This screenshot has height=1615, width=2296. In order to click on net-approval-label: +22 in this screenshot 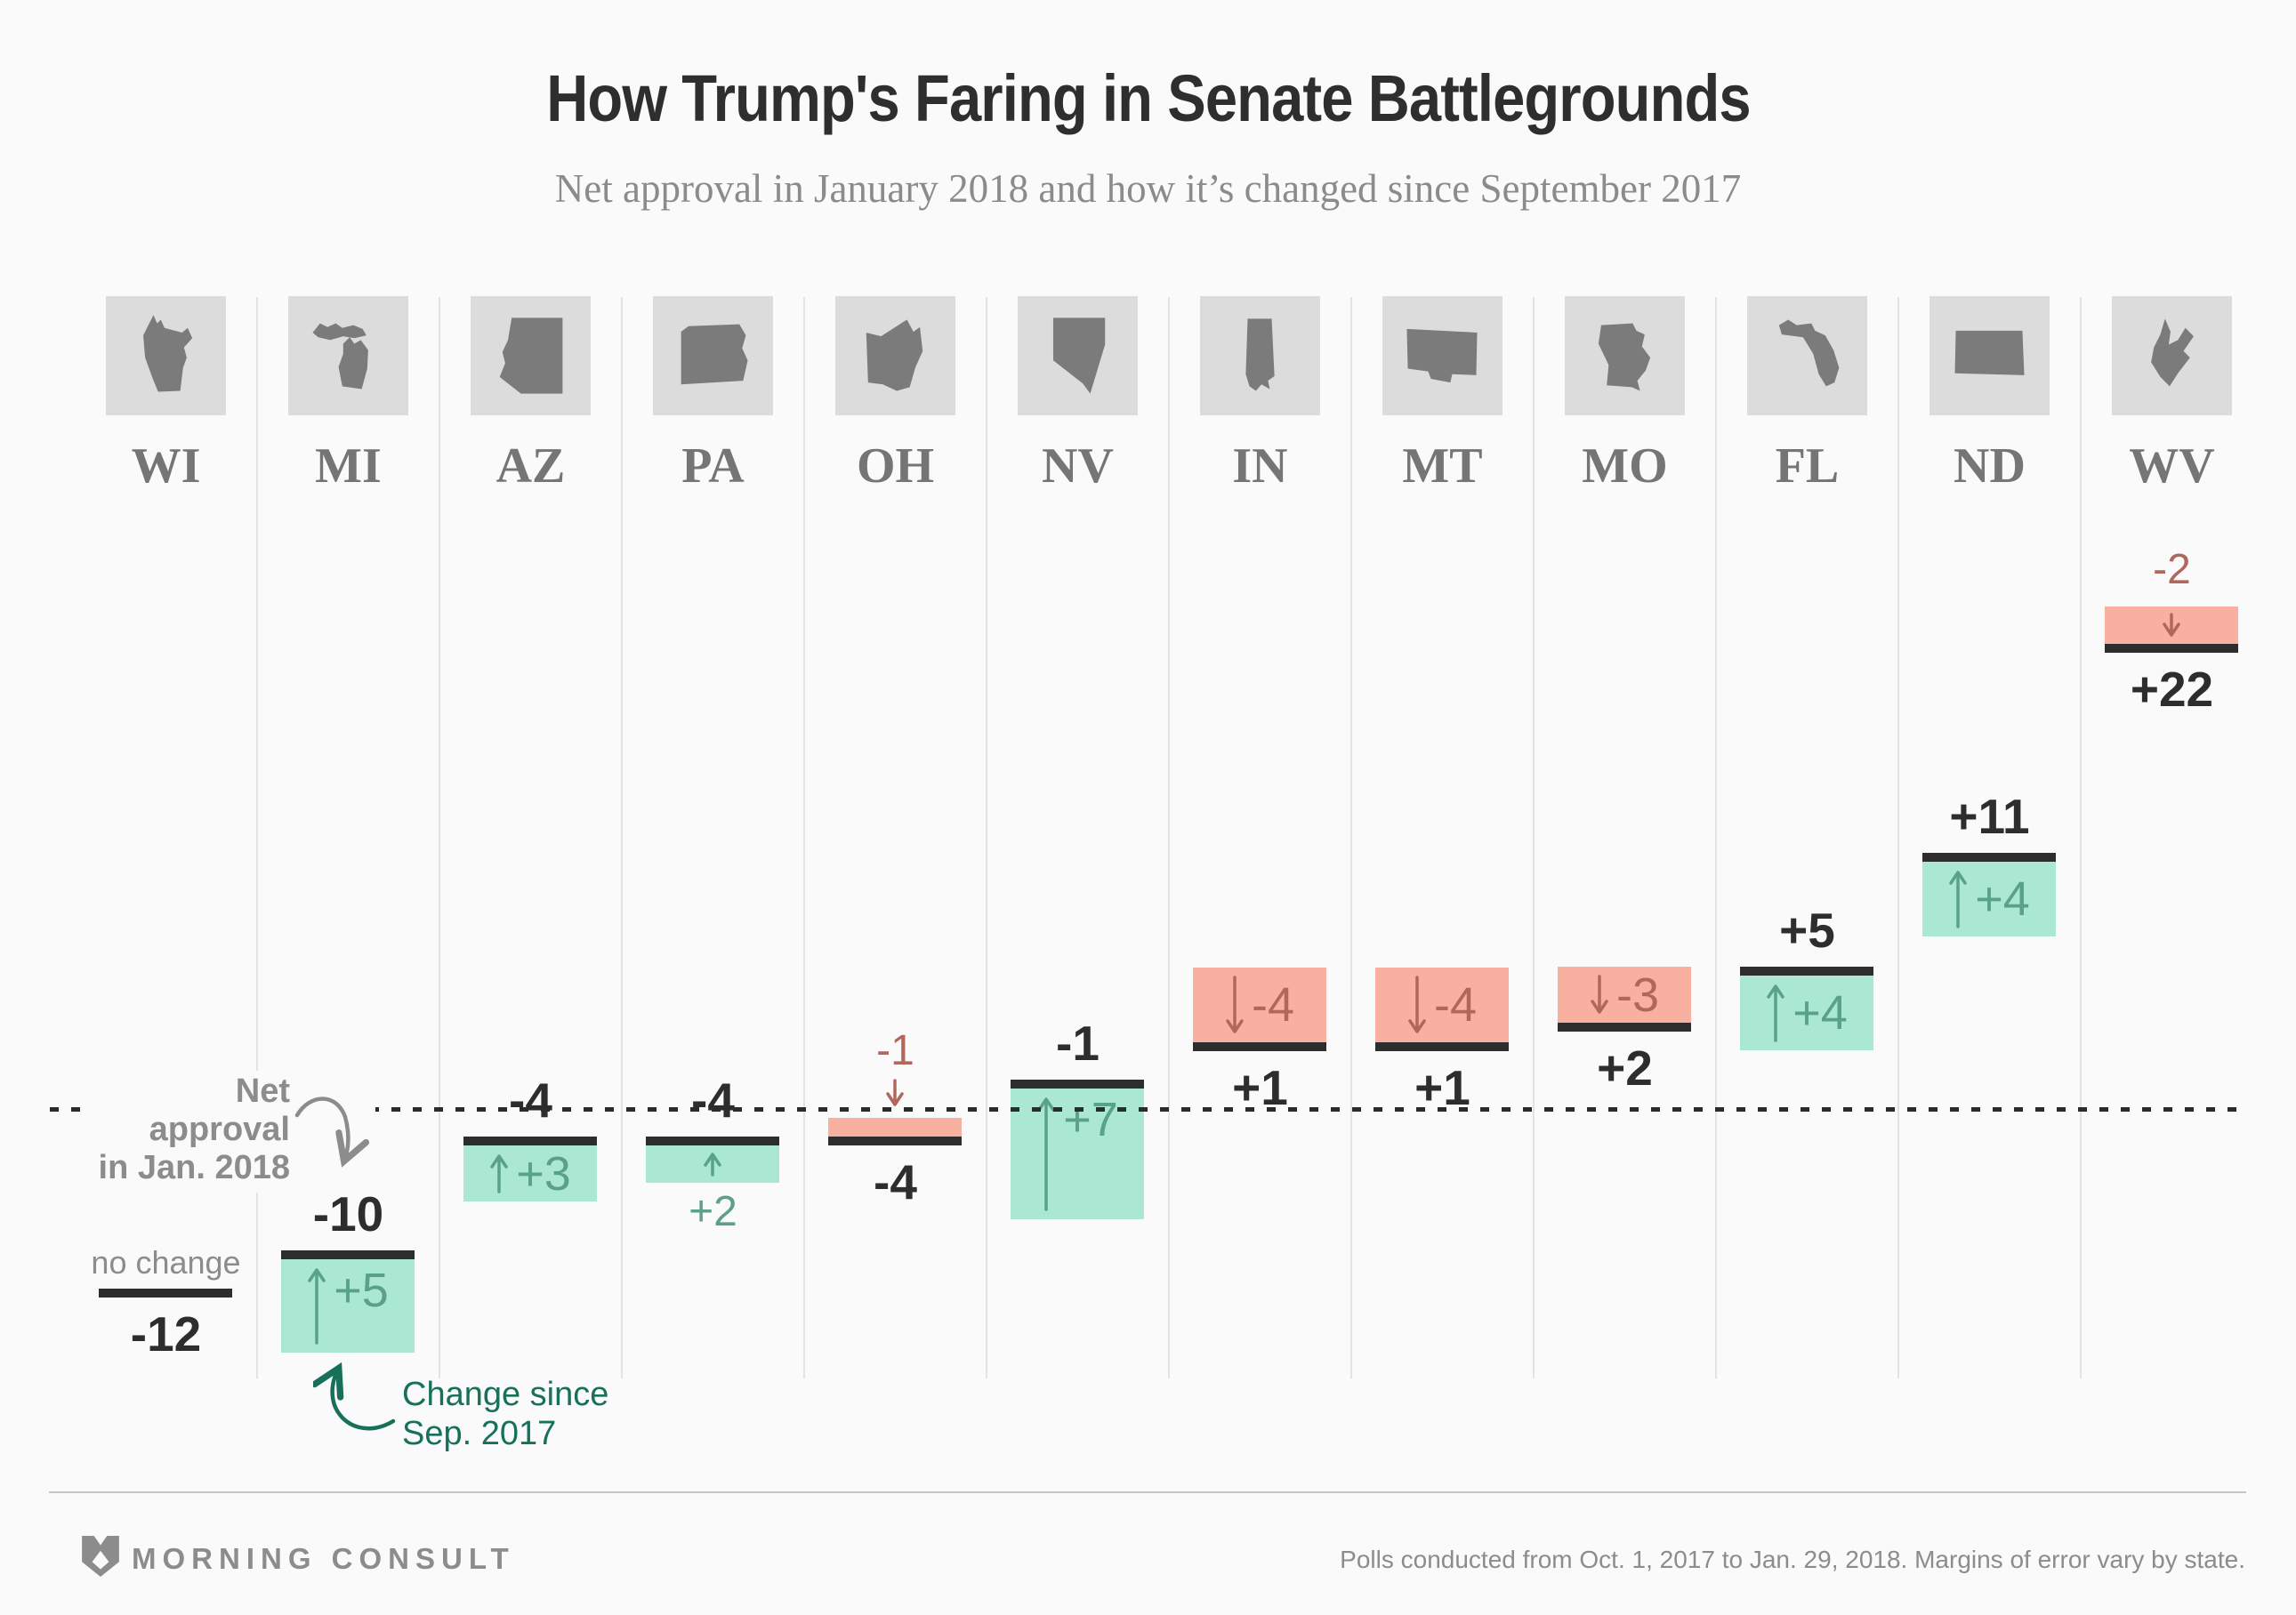, I will do `click(2172, 689)`.